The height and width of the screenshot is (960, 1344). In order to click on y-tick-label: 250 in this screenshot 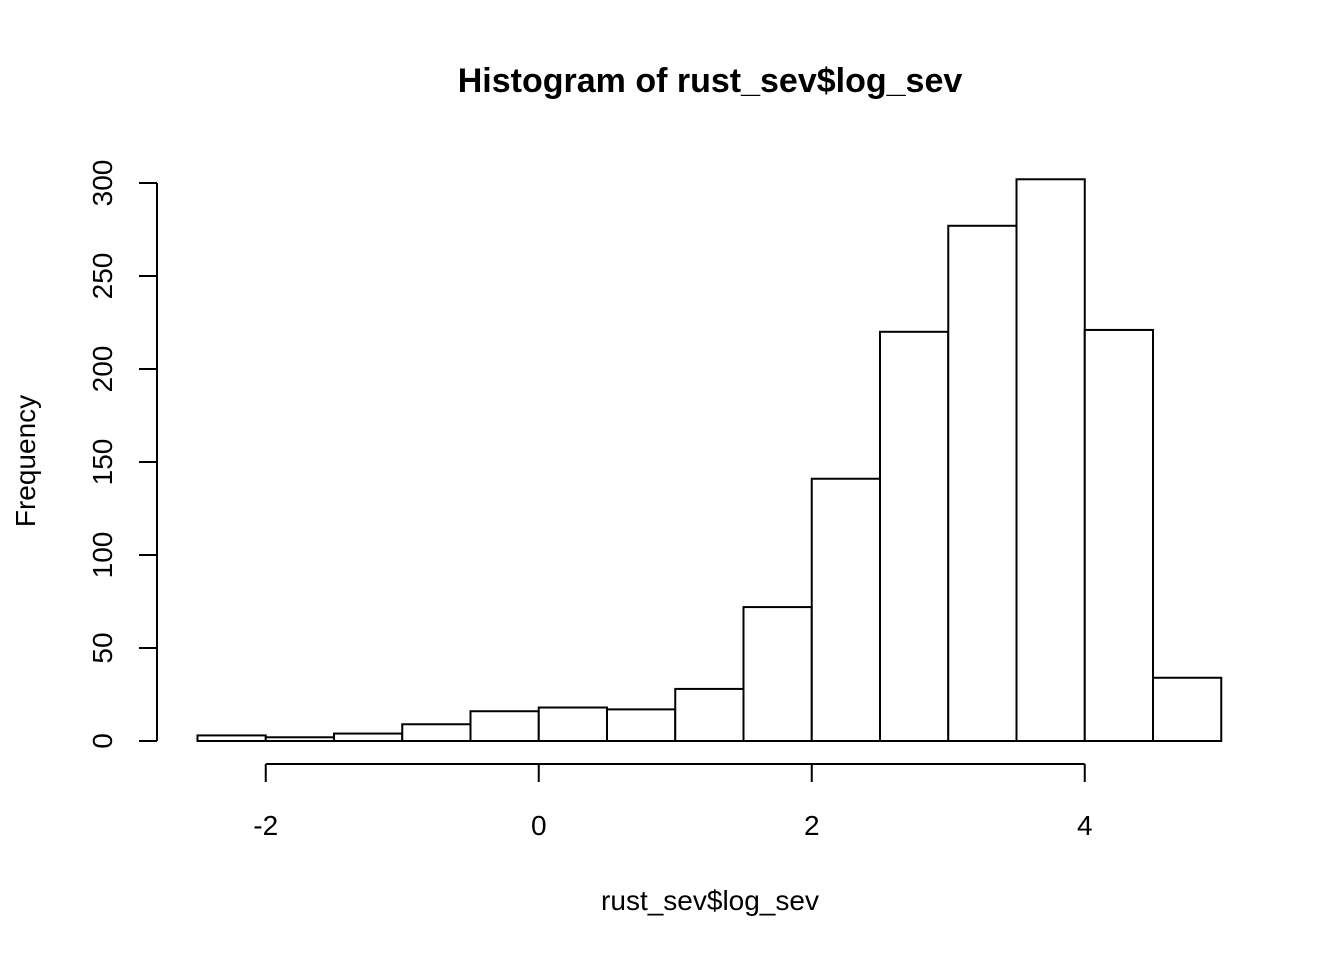, I will do `click(102, 276)`.